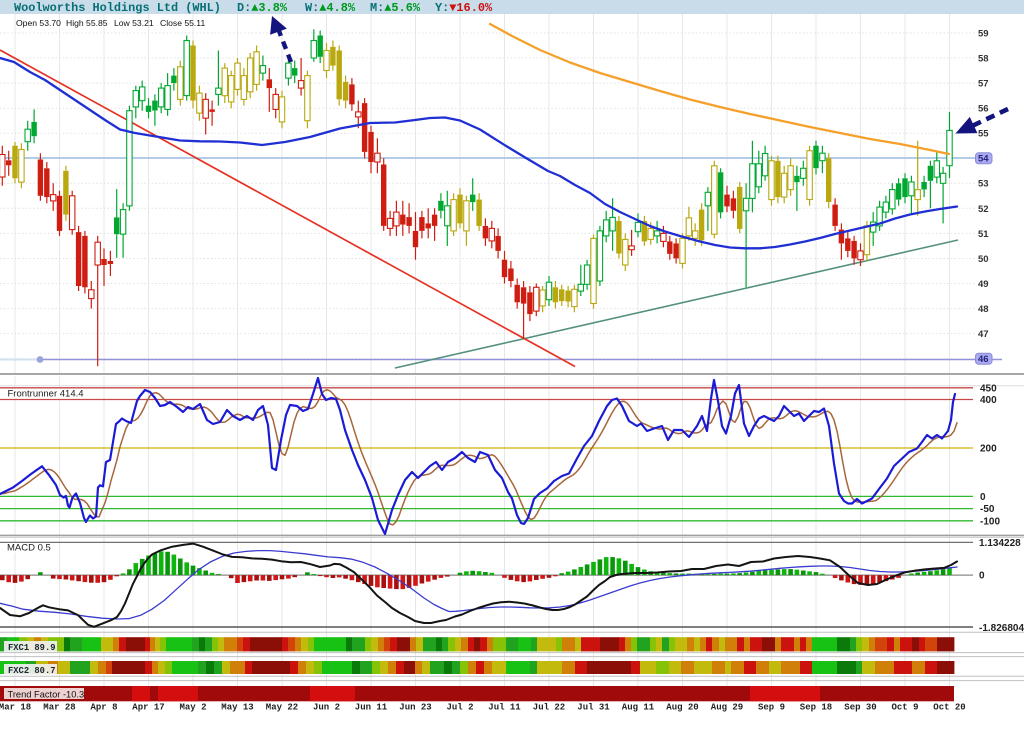  I want to click on svg-text: 48, so click(983, 309).